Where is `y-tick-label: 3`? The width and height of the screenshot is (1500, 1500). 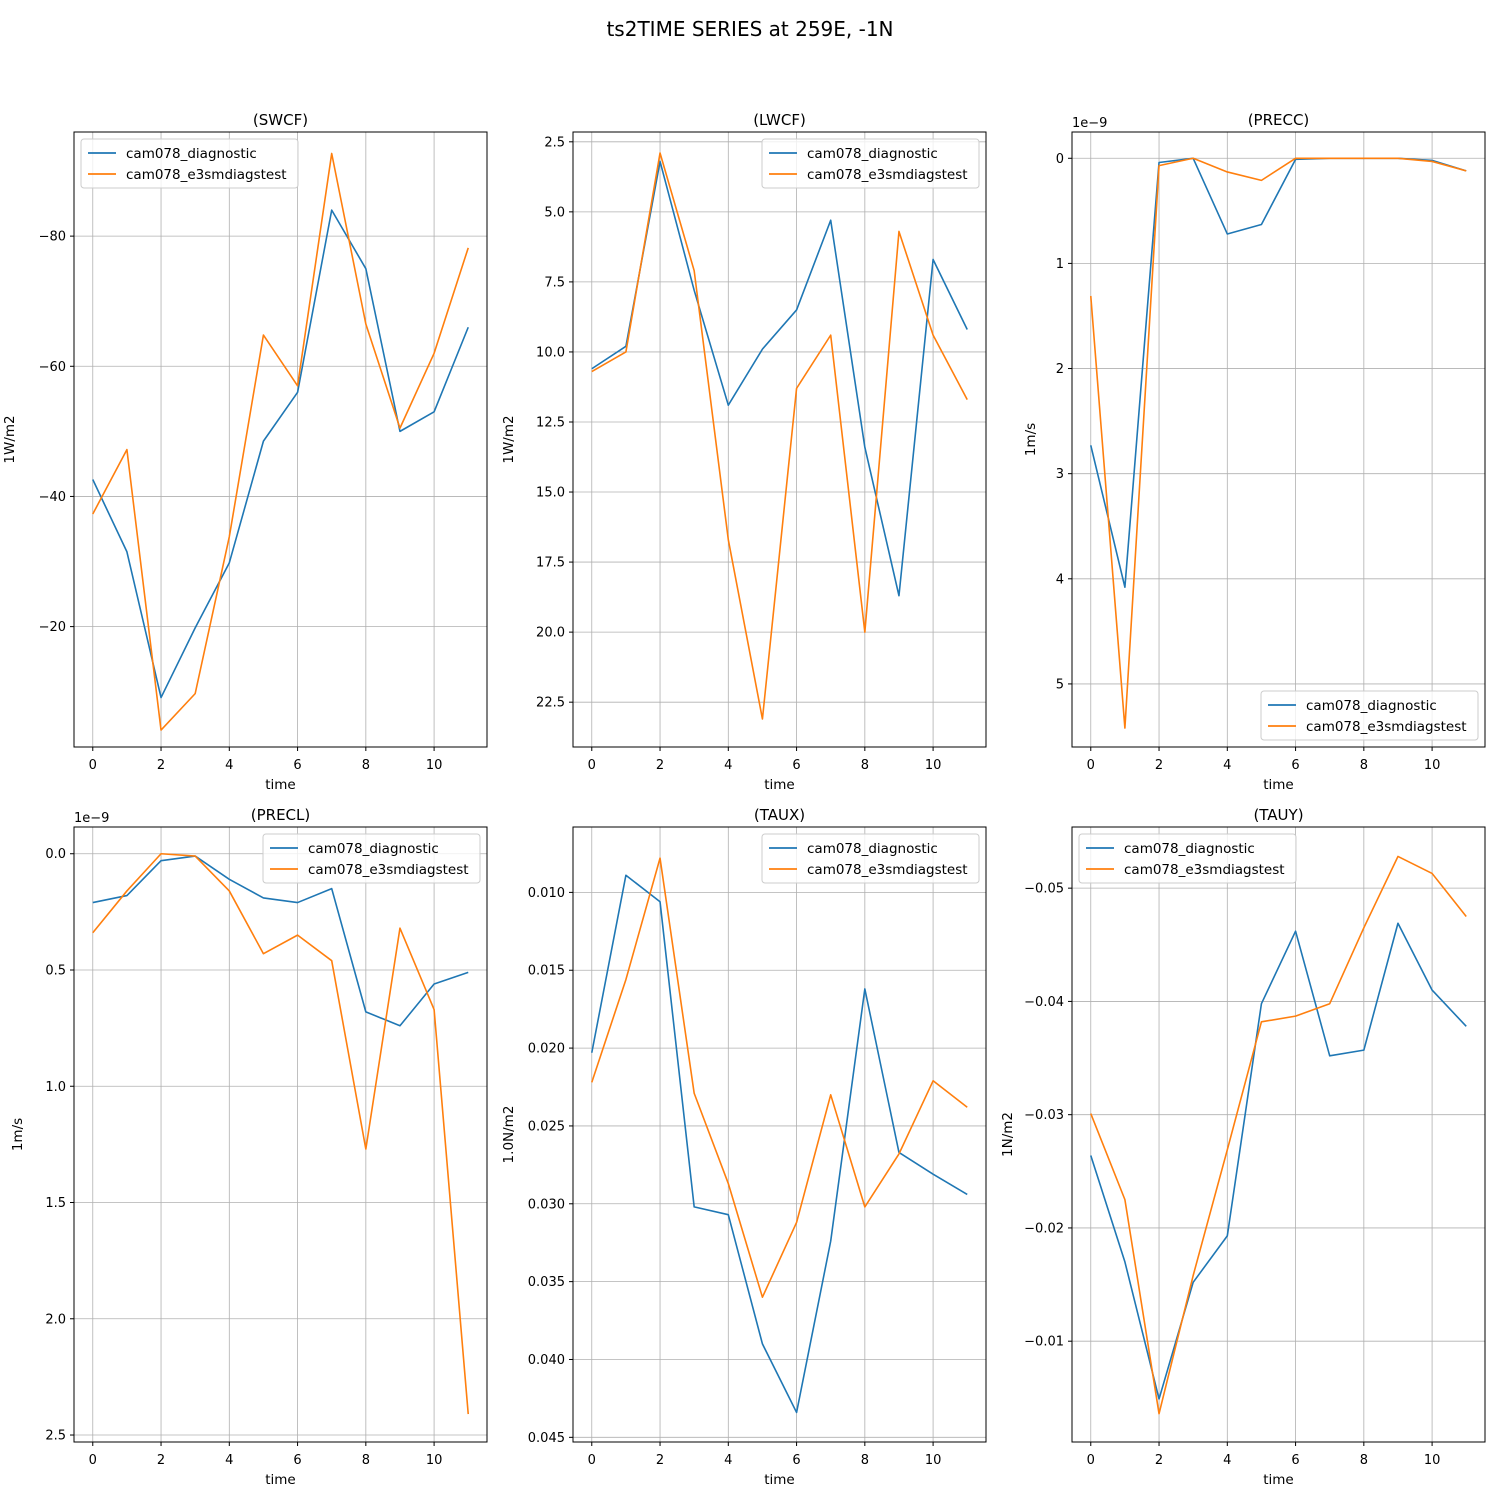 y-tick-label: 3 is located at coordinates (1060, 474).